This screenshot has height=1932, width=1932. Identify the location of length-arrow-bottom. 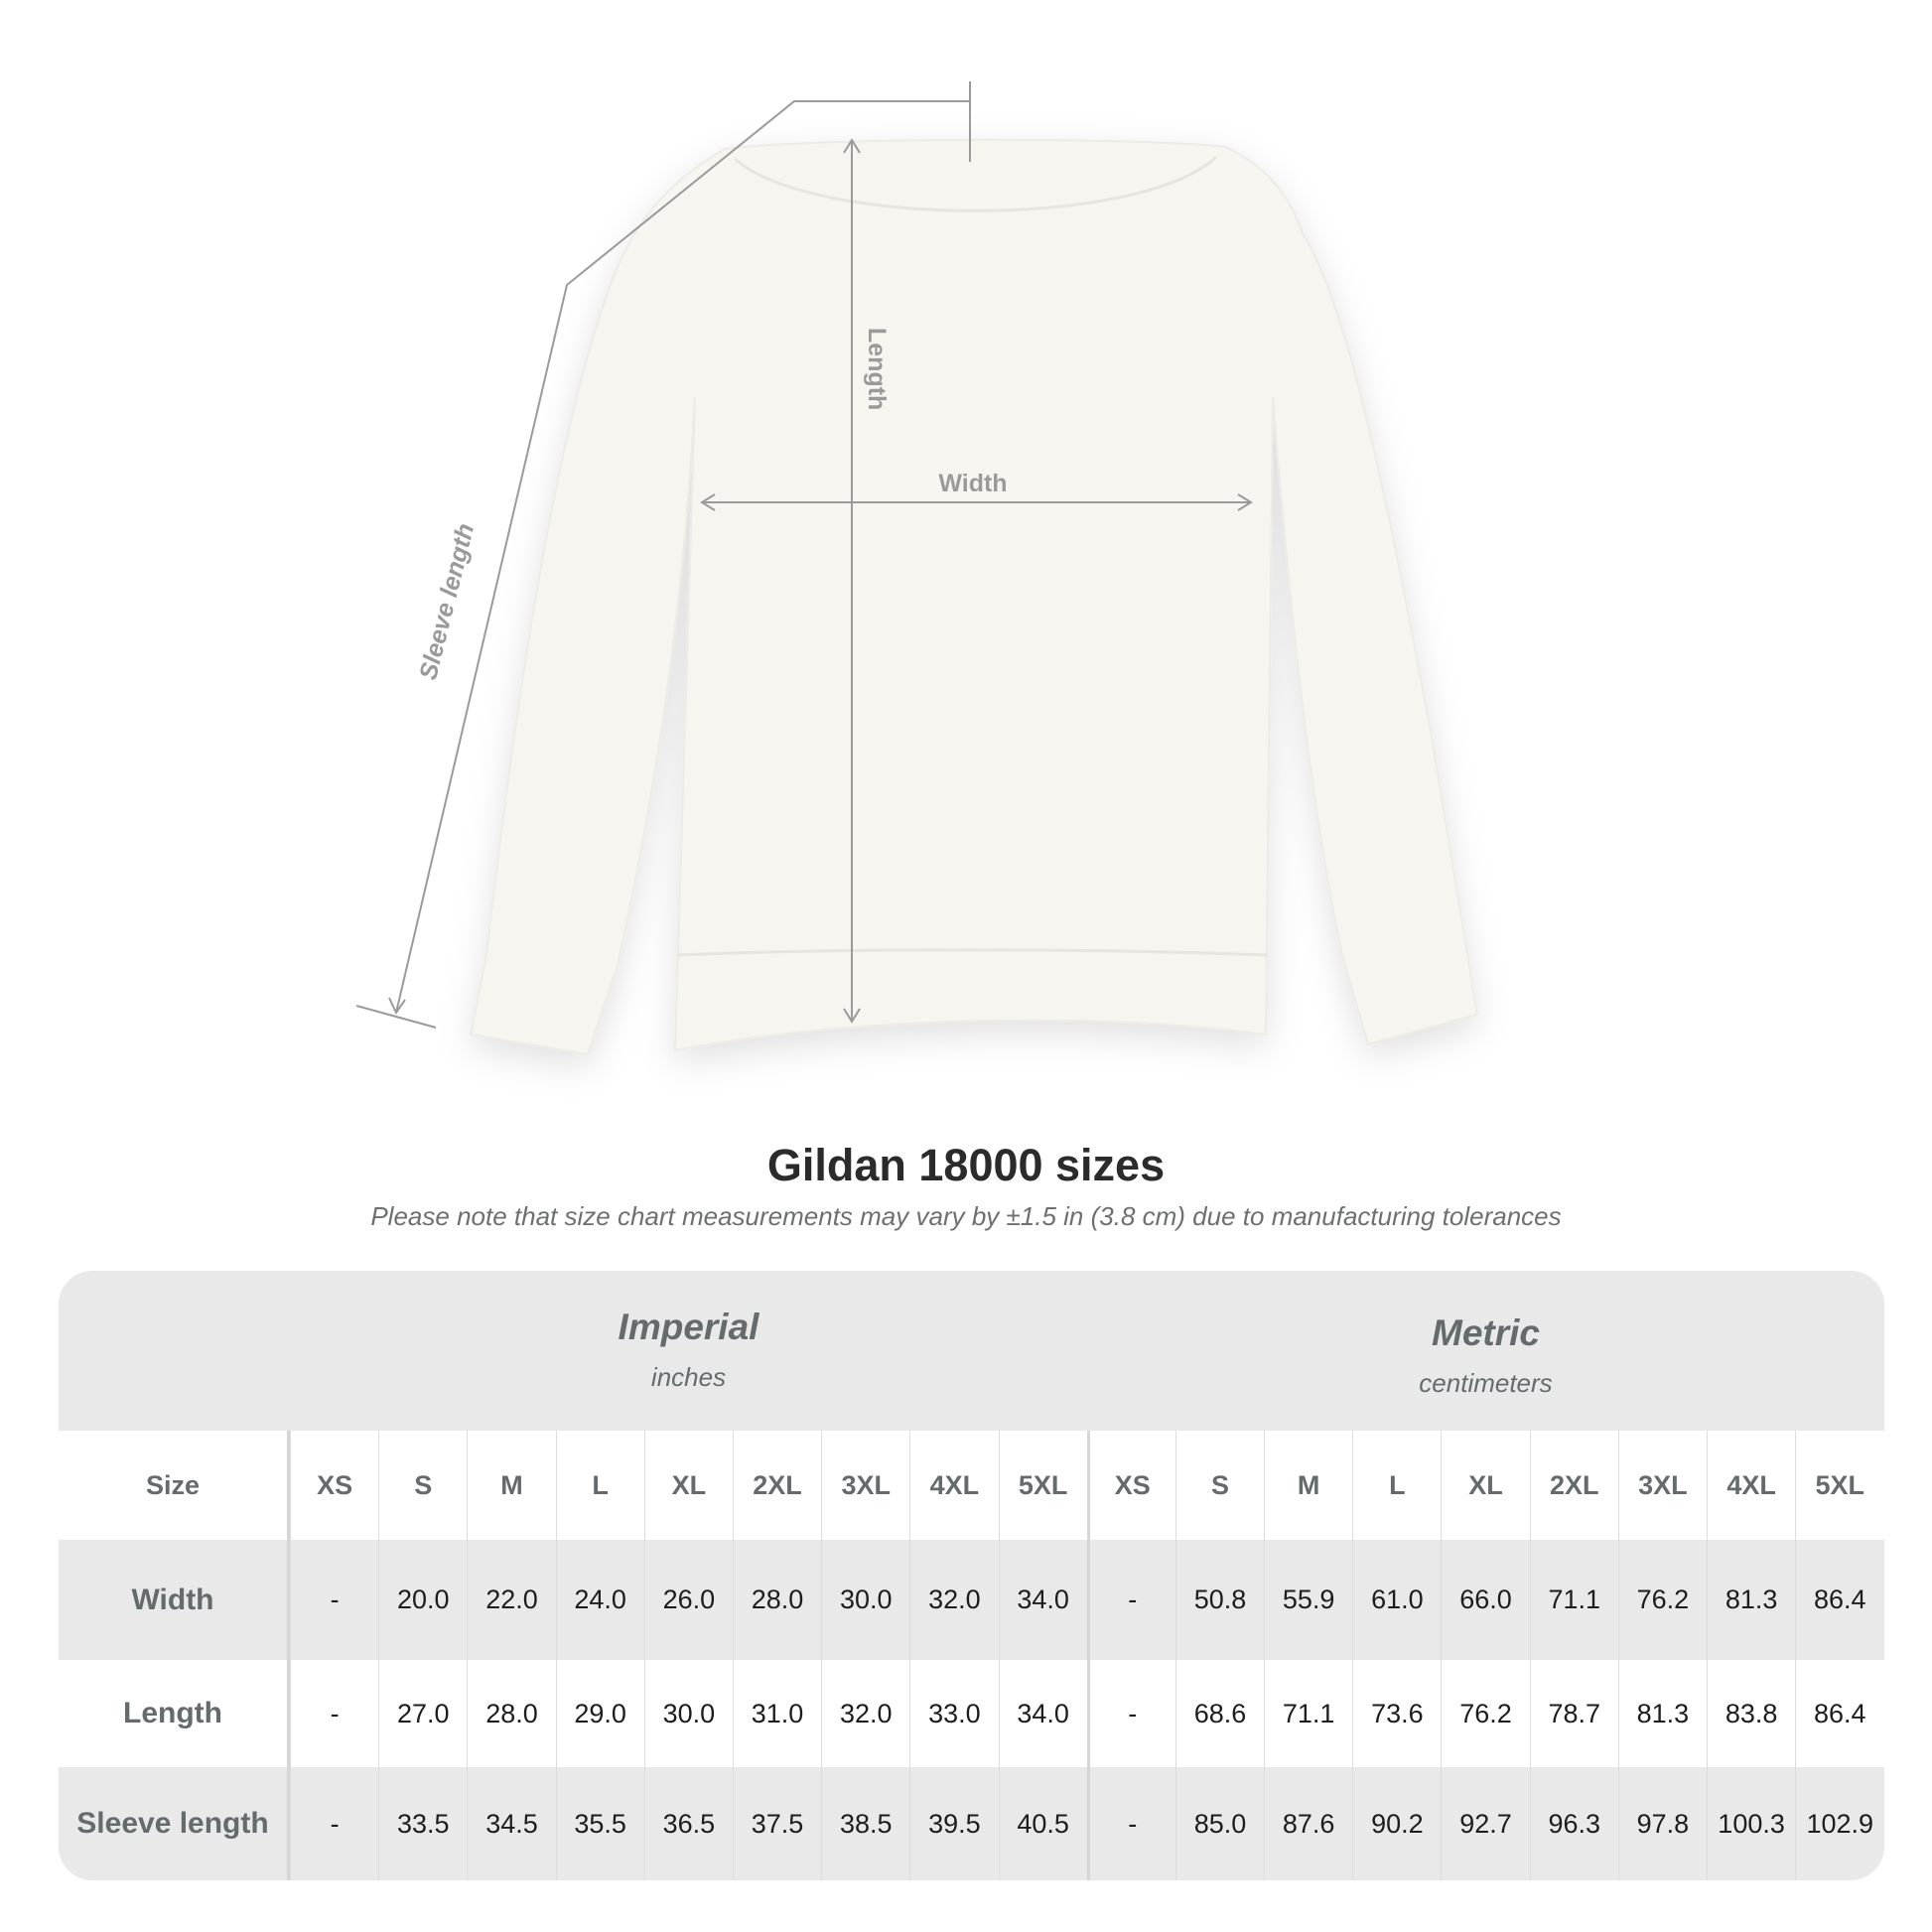
(852, 1016).